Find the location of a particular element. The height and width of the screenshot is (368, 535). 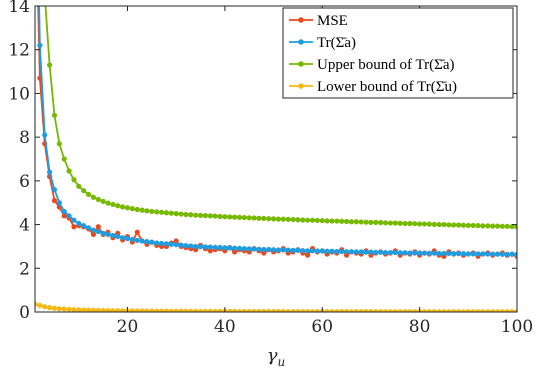

y-tick-label: 2 is located at coordinates (24, 269).